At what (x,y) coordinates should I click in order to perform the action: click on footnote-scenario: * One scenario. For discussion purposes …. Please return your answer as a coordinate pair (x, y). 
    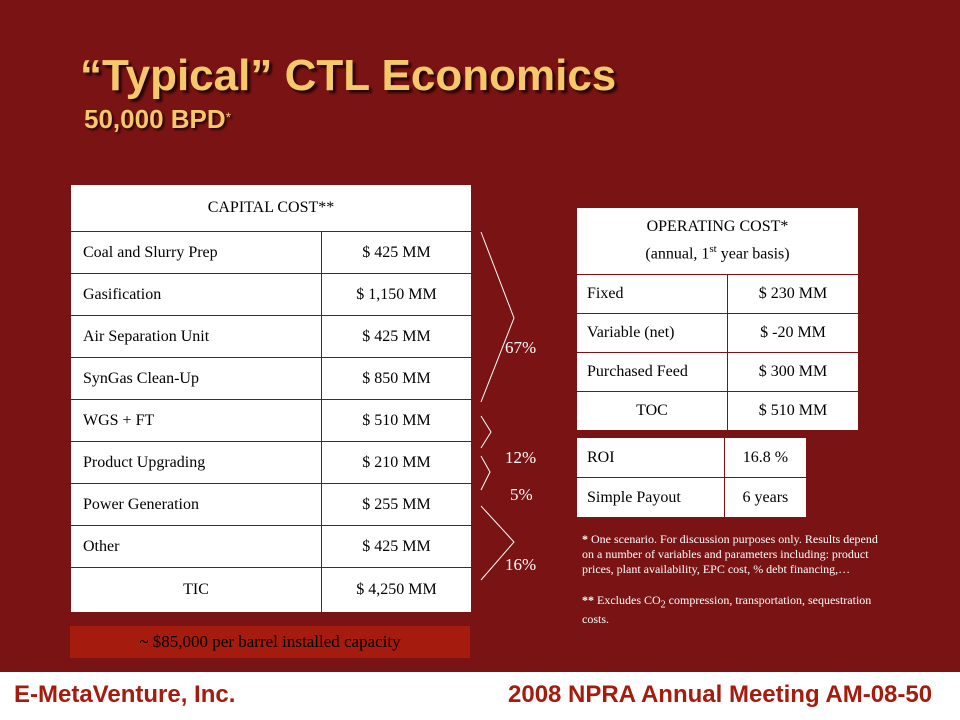
    Looking at the image, I should click on (732, 554).